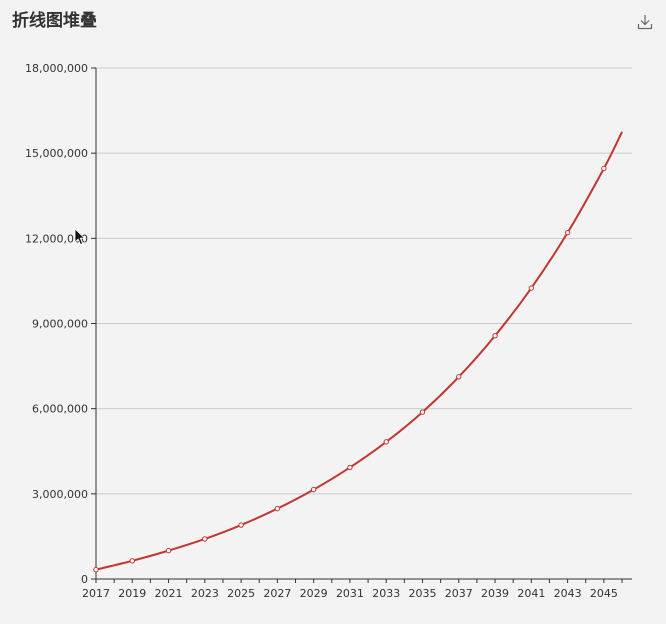 The width and height of the screenshot is (666, 624). What do you see at coordinates (531, 593) in the screenshot?
I see `x-tick-label: 2041` at bounding box center [531, 593].